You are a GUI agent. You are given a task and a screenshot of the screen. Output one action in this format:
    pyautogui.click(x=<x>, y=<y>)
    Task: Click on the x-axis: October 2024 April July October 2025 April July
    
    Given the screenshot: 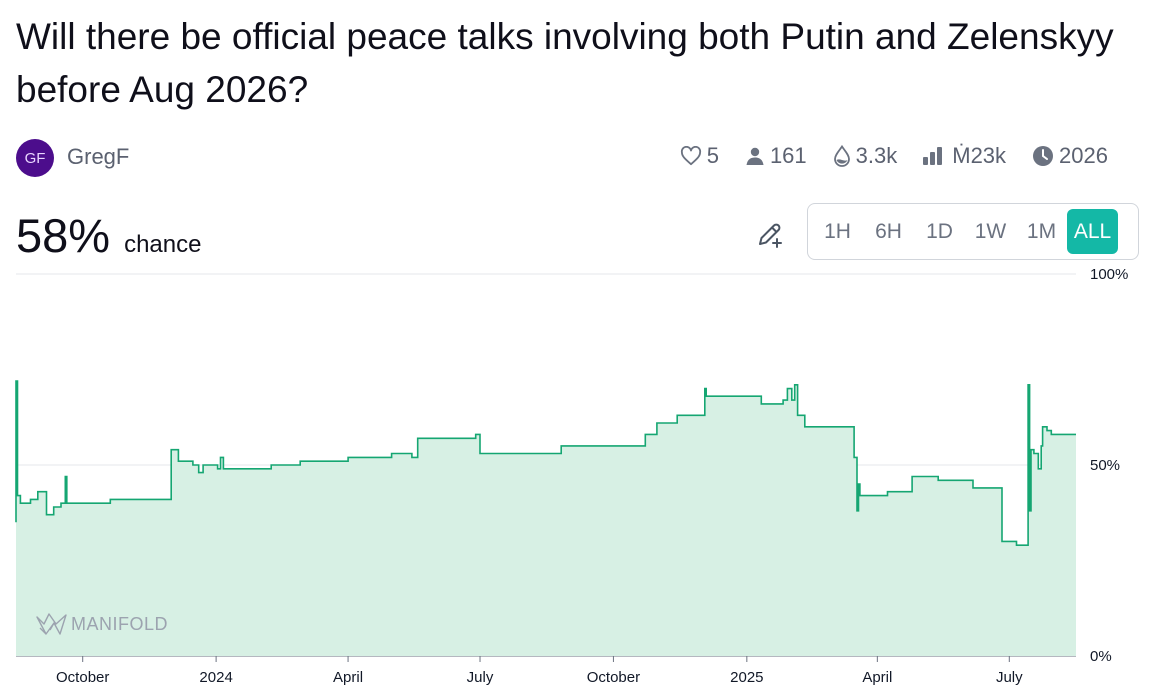 What is the action you would take?
    pyautogui.click(x=539, y=671)
    